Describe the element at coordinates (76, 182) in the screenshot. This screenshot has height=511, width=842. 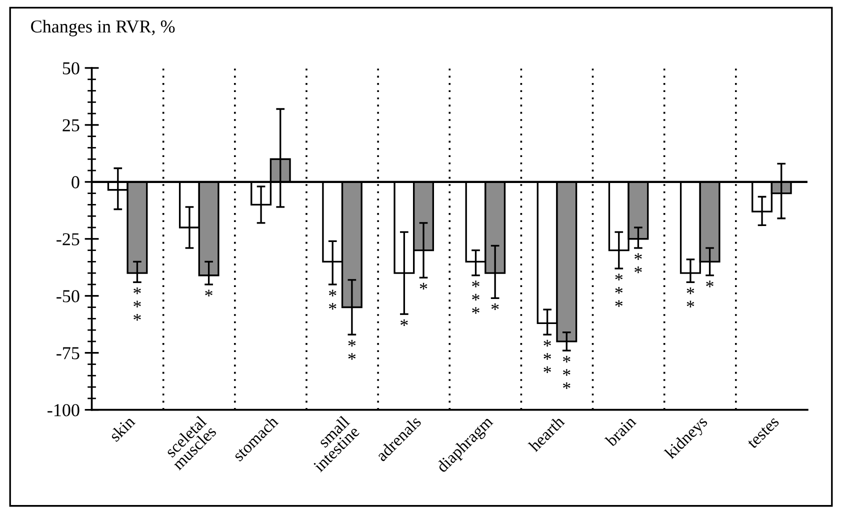
I see `y-tick-label: 0` at that location.